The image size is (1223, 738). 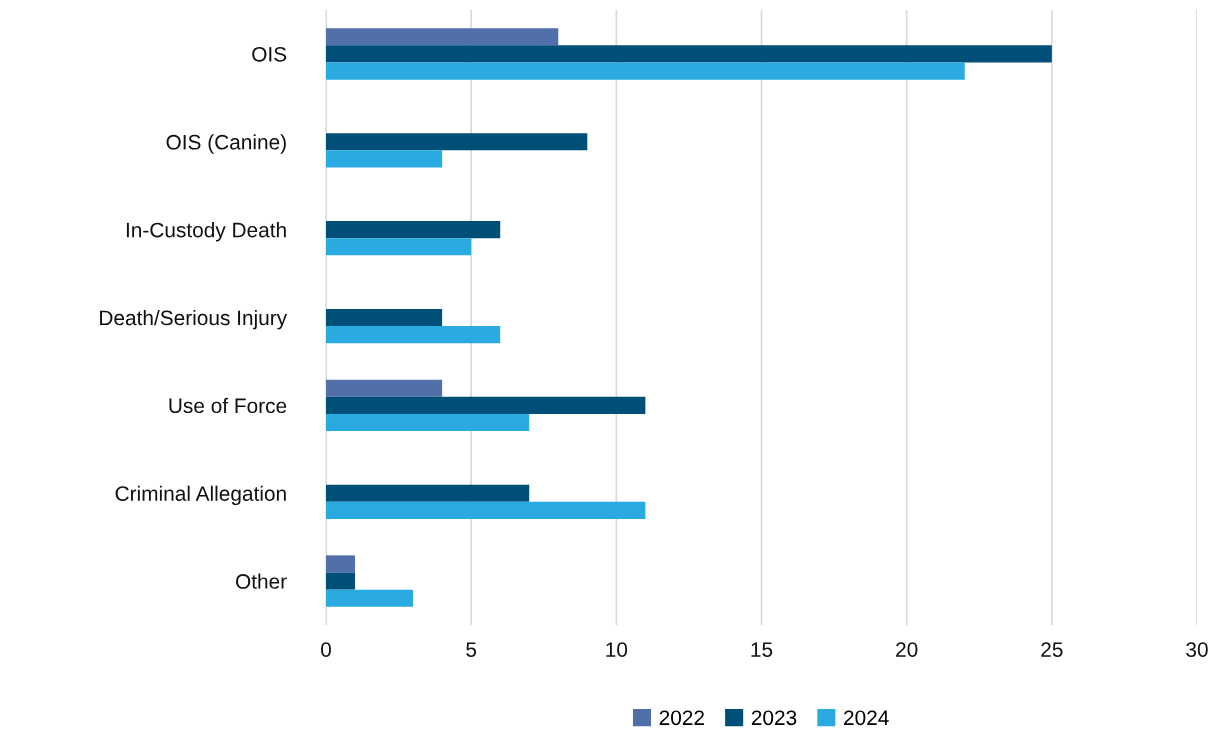 I want to click on y-tick-label: Use of Force, so click(x=228, y=405).